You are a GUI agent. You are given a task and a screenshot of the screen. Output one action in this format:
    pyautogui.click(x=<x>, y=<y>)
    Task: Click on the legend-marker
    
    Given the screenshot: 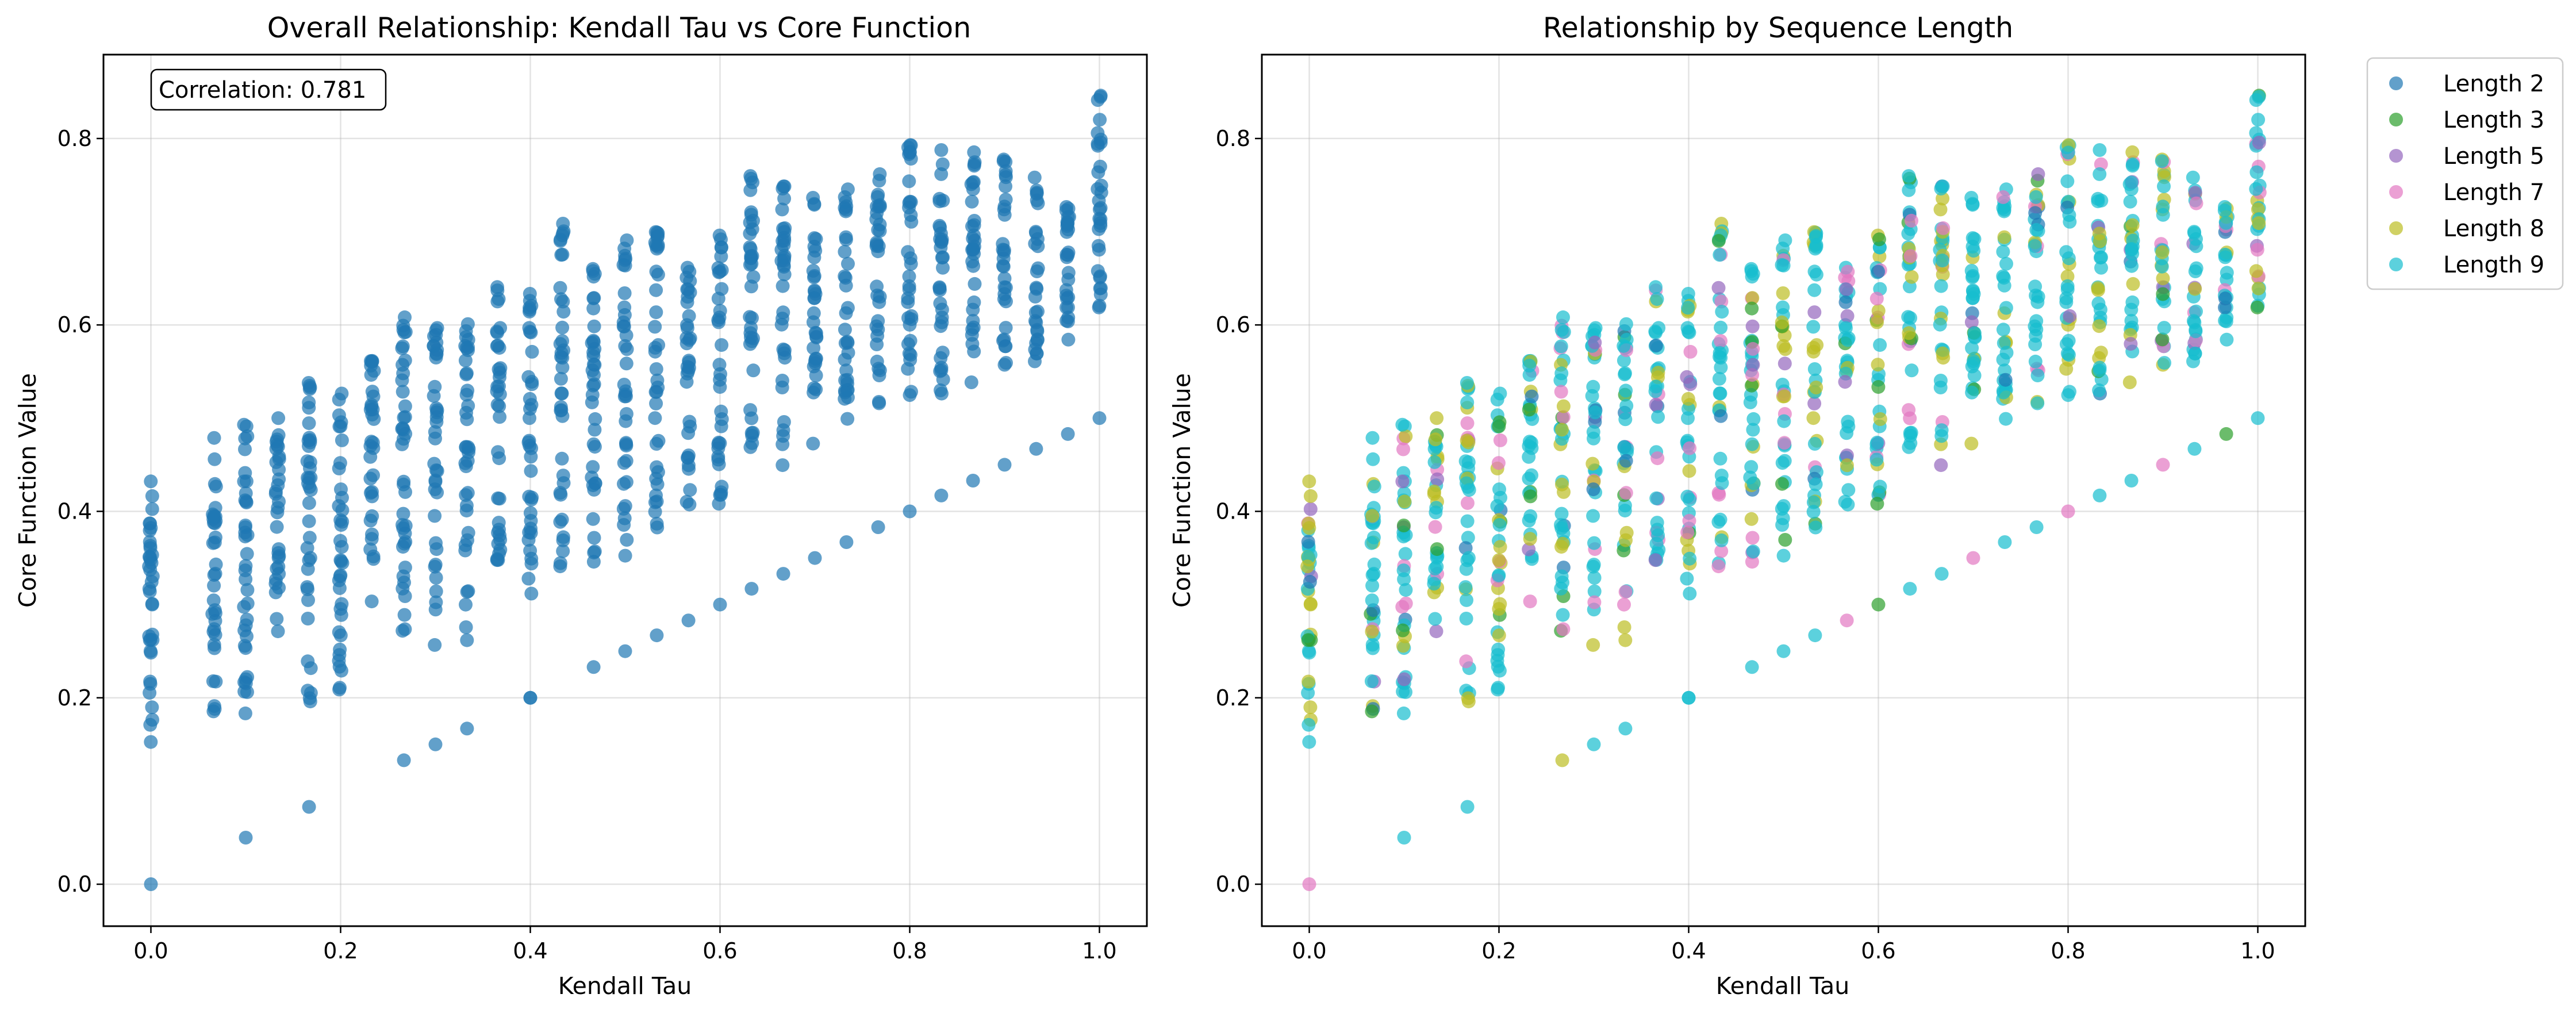 What is the action you would take?
    pyautogui.click(x=2396, y=83)
    